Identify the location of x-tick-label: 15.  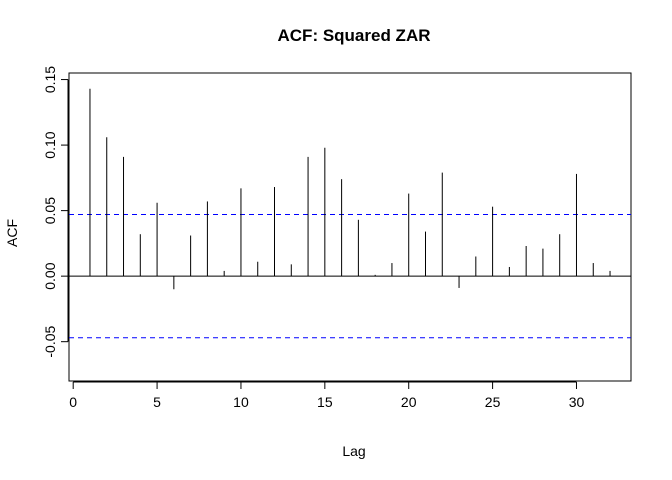
(325, 402).